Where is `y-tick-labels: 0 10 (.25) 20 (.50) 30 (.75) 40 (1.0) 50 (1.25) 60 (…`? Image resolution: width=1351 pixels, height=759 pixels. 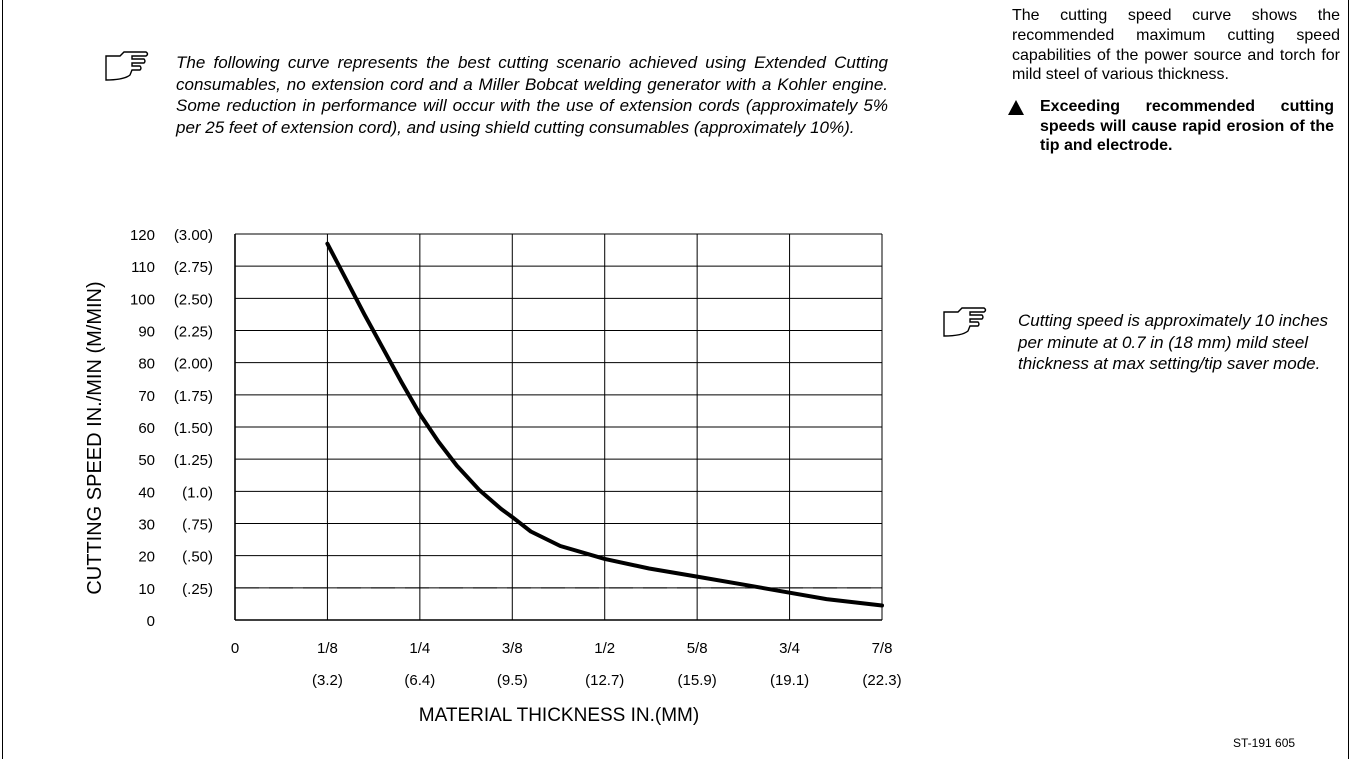
y-tick-labels: 0 10 (.25) 20 (.50) 30 (.75) 40 (1.0) 50 (1.25) 60 (… is located at coordinates (171, 428).